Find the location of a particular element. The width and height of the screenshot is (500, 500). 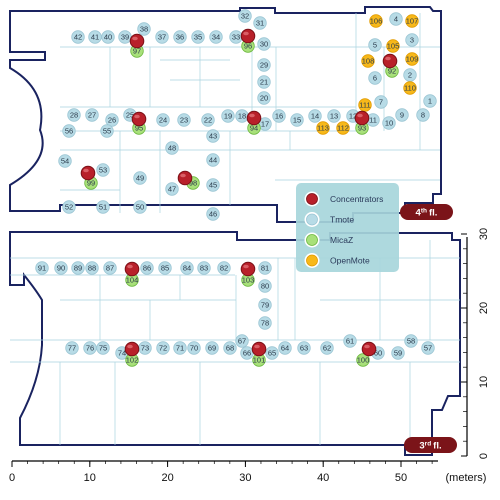

node-label: 112 is located at coordinates (343, 128).